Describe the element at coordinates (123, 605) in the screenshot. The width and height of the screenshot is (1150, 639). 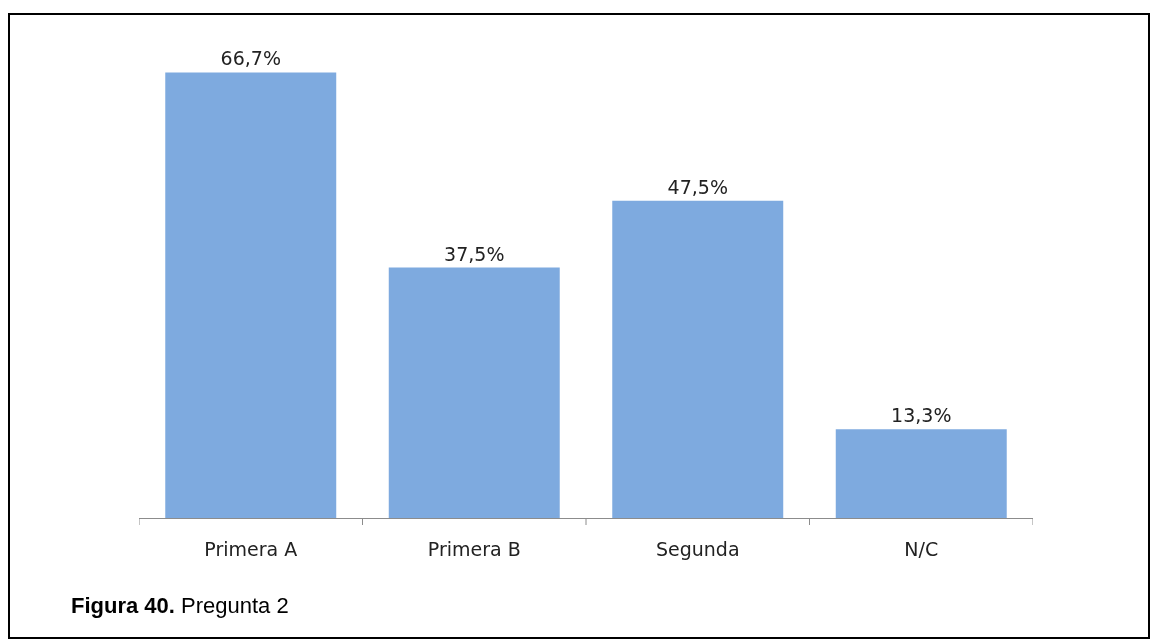
I see `text: Figura 40.` at that location.